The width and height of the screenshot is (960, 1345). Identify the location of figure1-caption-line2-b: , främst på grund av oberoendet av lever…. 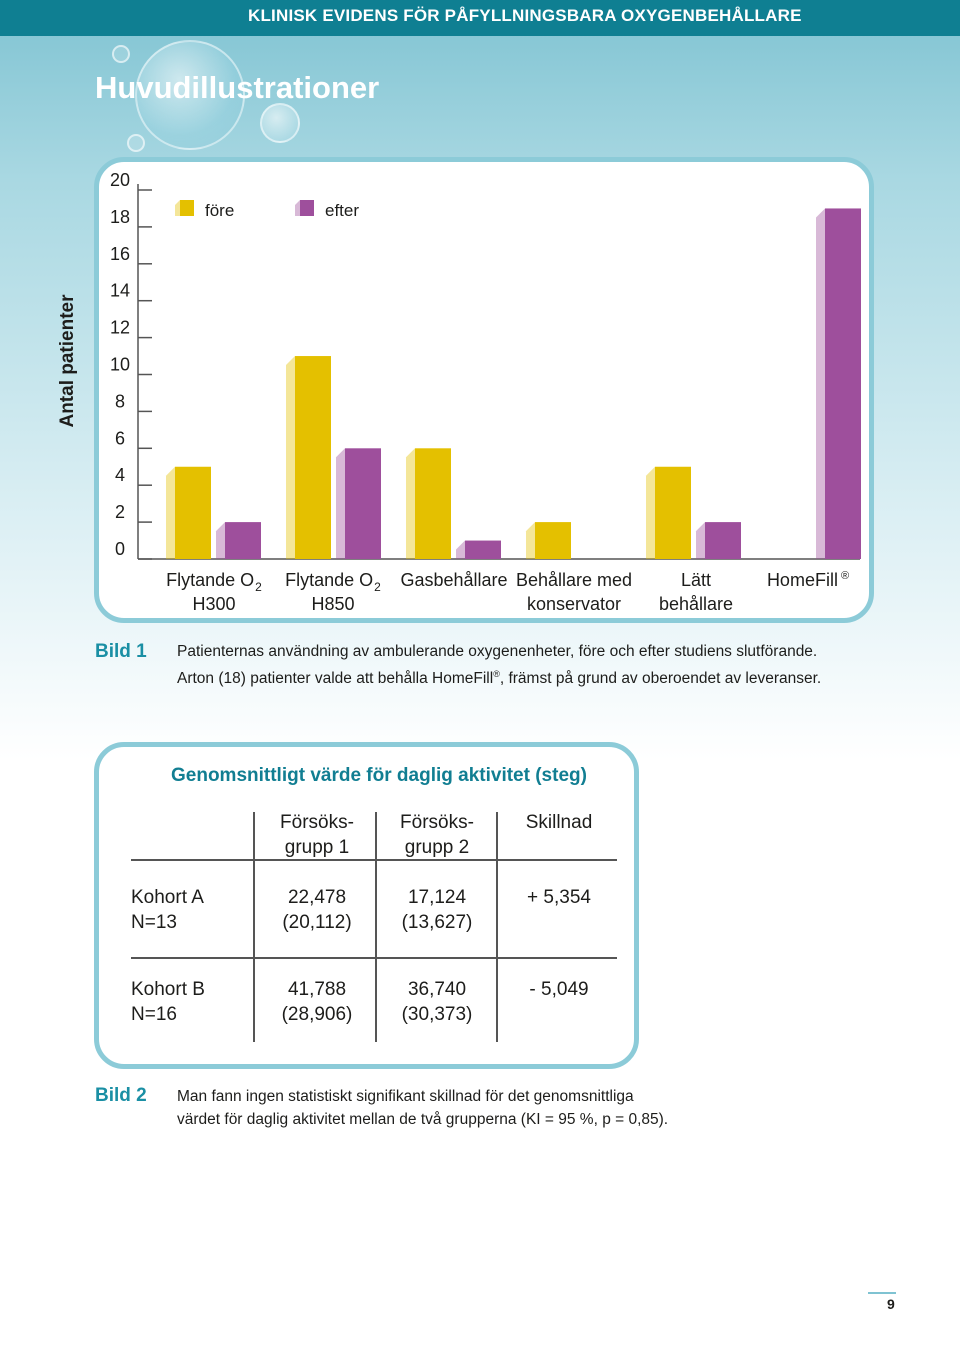
(660, 679).